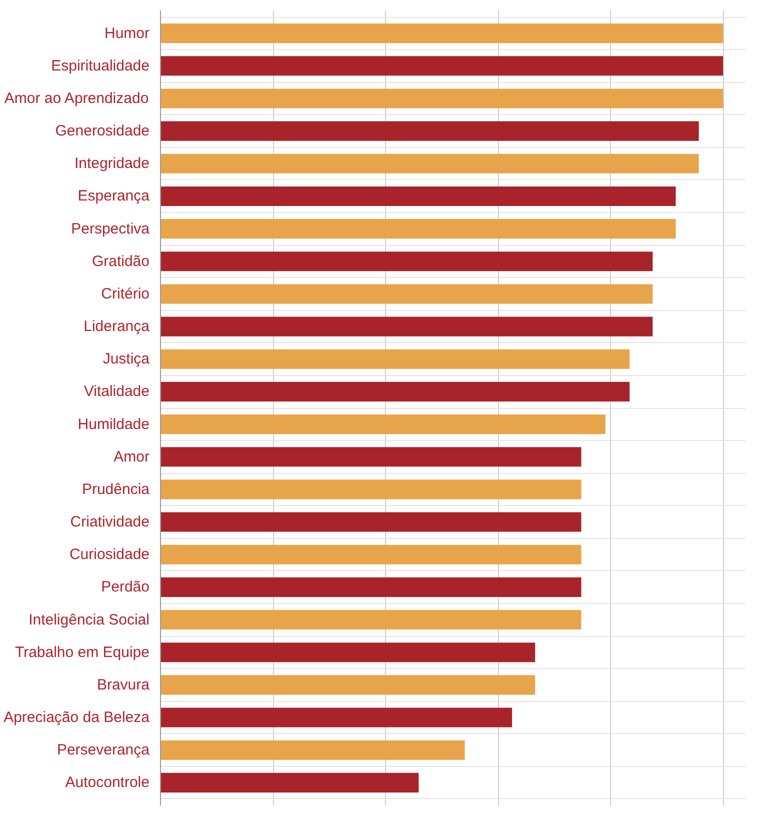 This screenshot has width=760, height=822. Describe the element at coordinates (127, 33) in the screenshot. I see `y-tick-label: Humor` at that location.